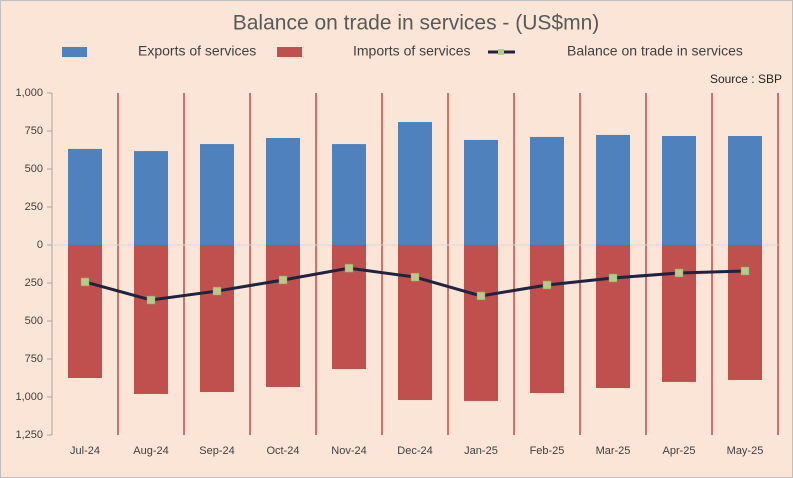 The image size is (793, 478). What do you see at coordinates (745, 451) in the screenshot?
I see `x-tick-label: May-25` at bounding box center [745, 451].